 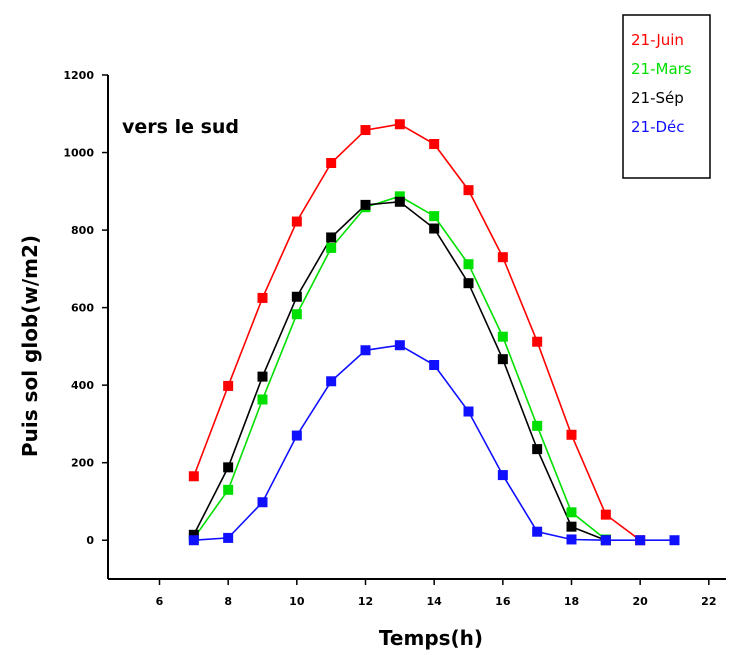 What do you see at coordinates (78, 153) in the screenshot?
I see `y-tick-label: 1000` at bounding box center [78, 153].